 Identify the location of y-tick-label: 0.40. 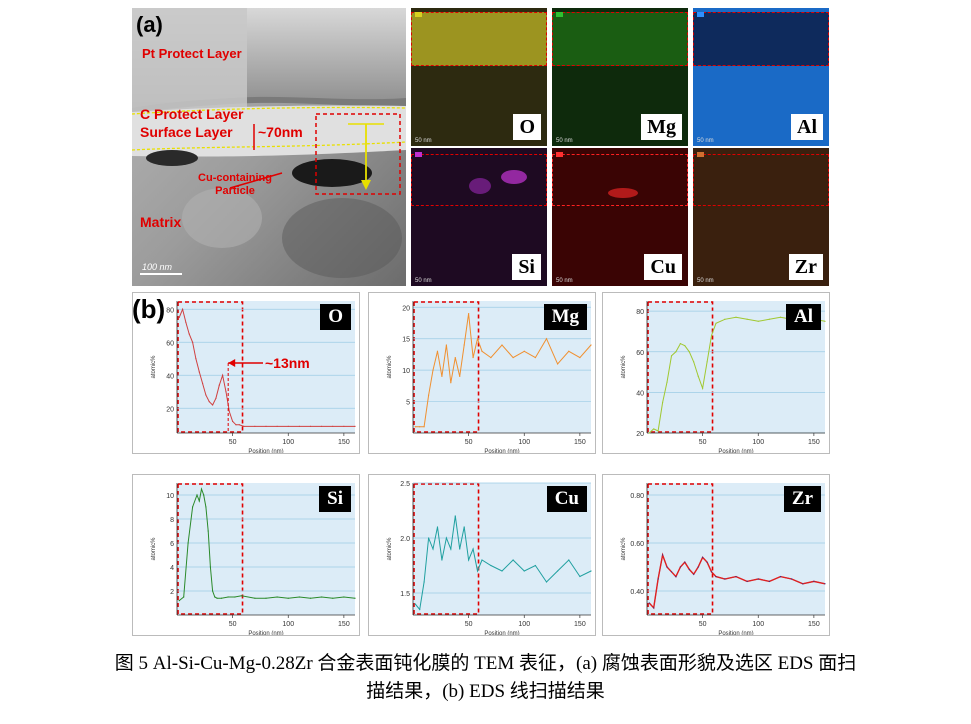
(637, 592).